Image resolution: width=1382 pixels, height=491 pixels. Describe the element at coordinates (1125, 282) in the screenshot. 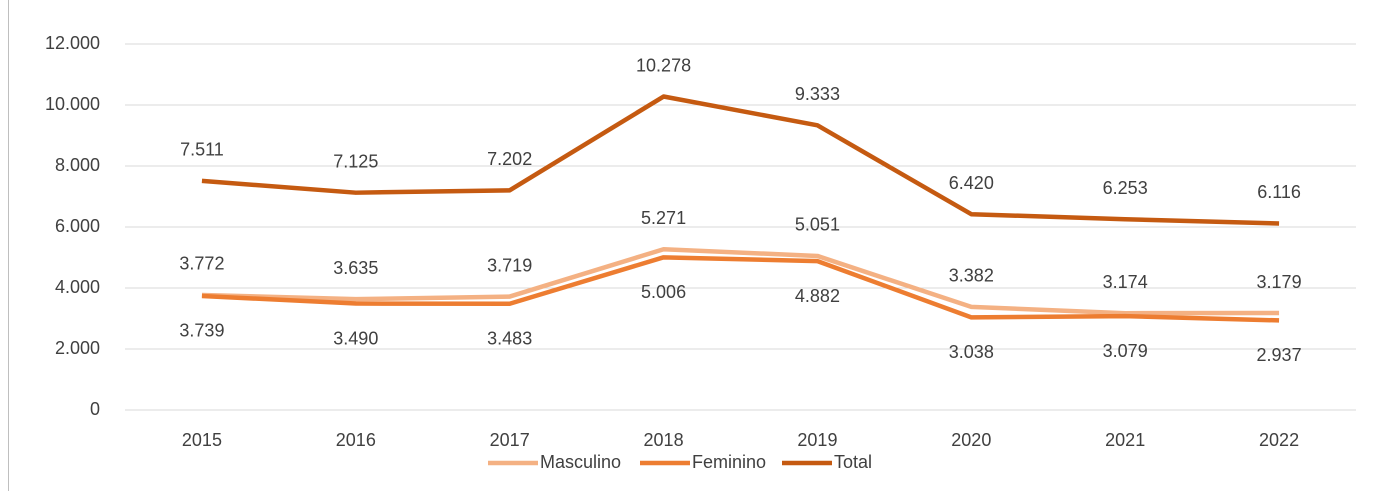

I see `data-label: 3.174` at that location.